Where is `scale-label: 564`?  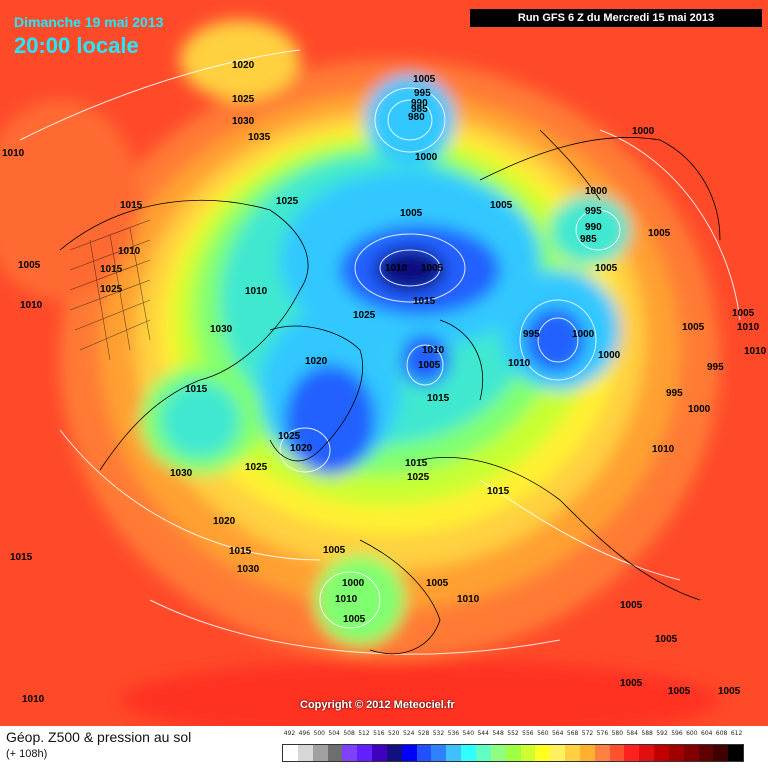 scale-label: 564 is located at coordinates (557, 733).